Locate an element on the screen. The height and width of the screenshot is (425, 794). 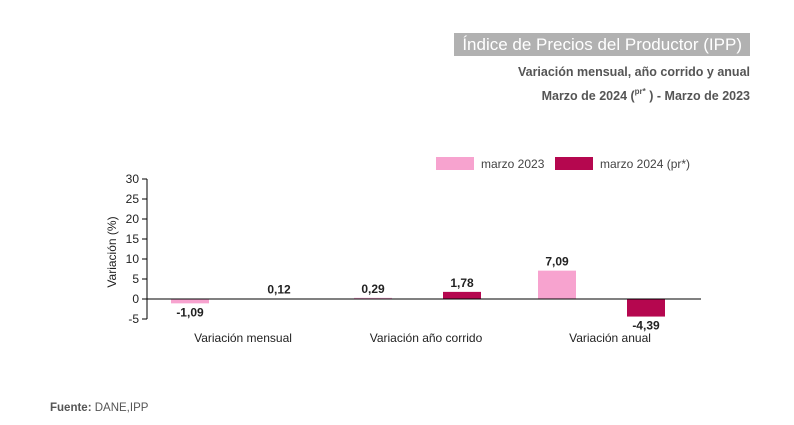
data-label: 0,12 is located at coordinates (279, 290).